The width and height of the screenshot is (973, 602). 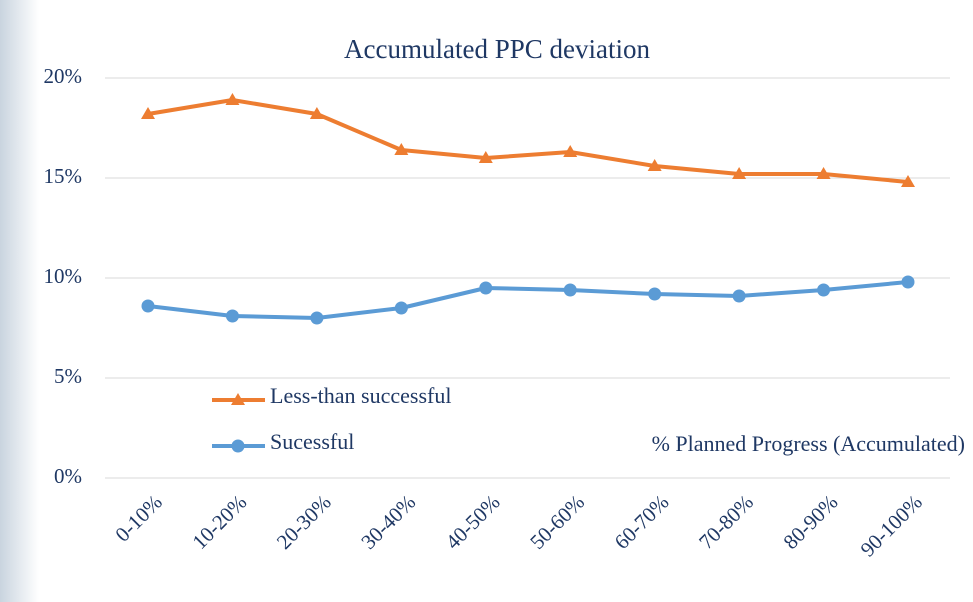 What do you see at coordinates (68, 376) in the screenshot?
I see `y-tick-label: 5%` at bounding box center [68, 376].